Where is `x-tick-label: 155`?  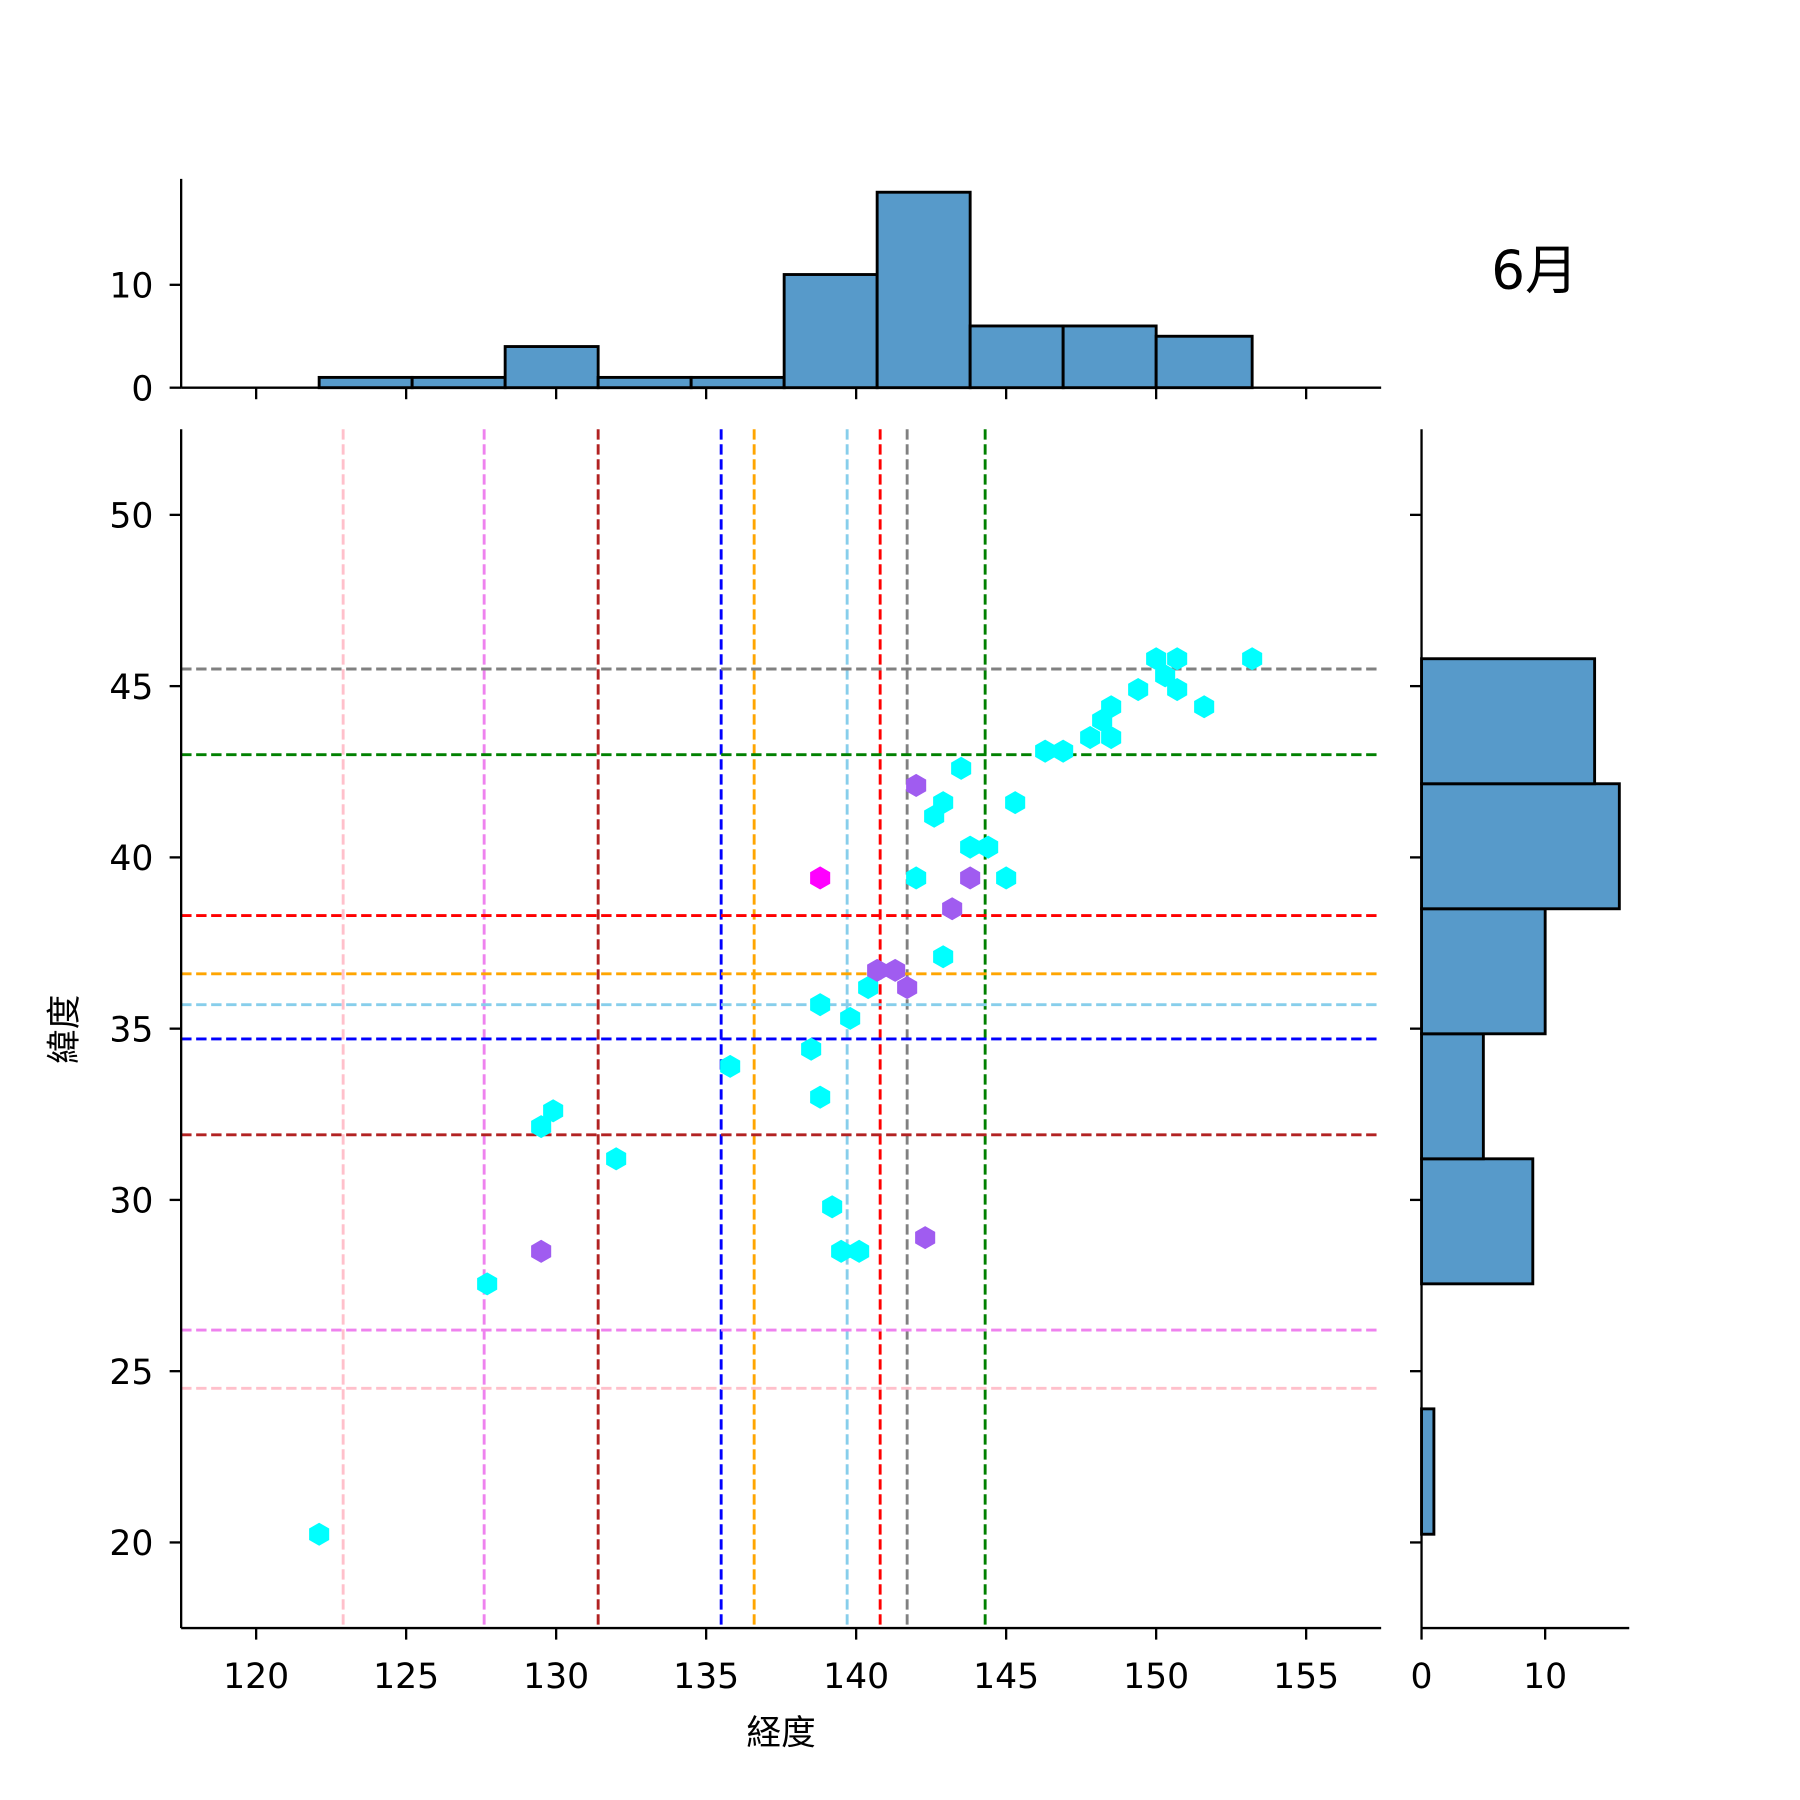 x-tick-label: 155 is located at coordinates (1306, 1677).